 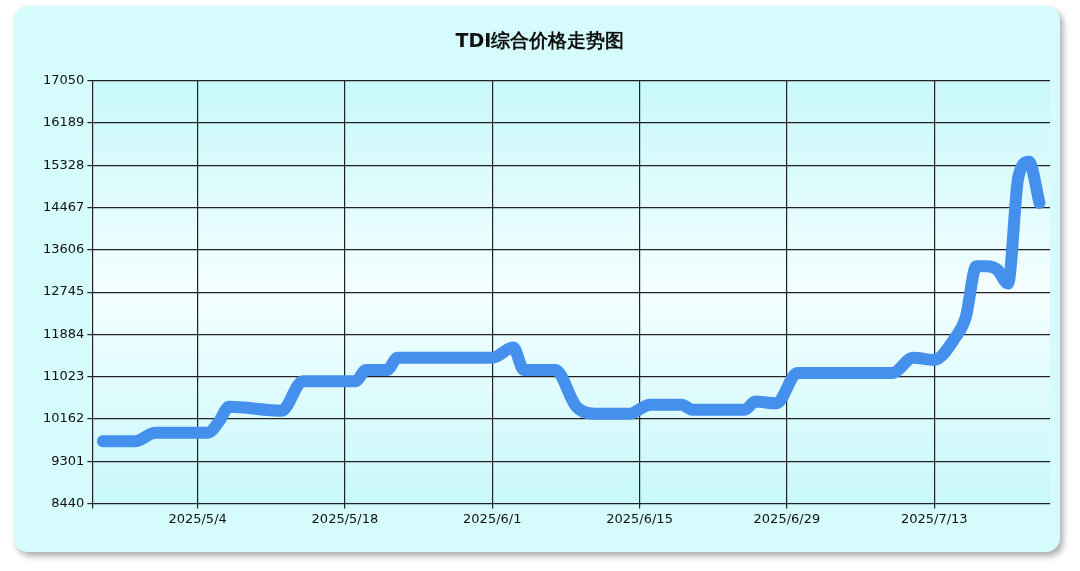 I want to click on y-tick-label: 11023, so click(x=64, y=375).